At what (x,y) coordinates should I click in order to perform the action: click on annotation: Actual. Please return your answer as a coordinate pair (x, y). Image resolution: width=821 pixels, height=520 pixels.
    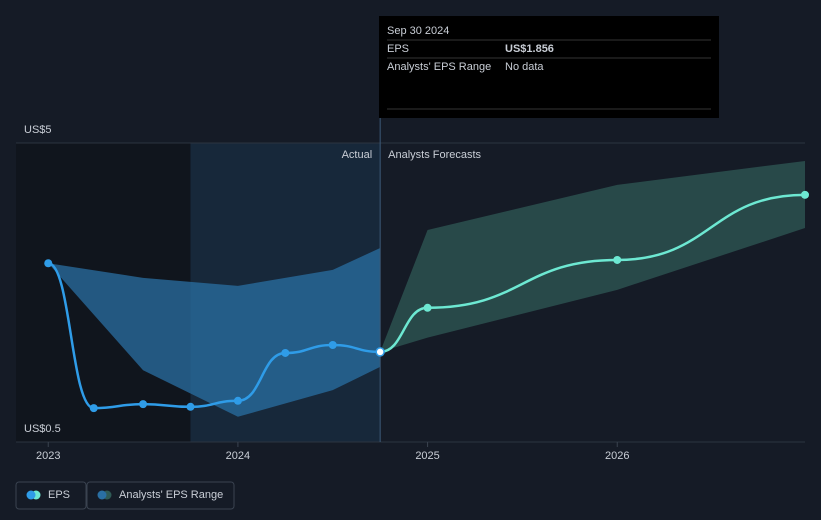
    Looking at the image, I should click on (357, 155).